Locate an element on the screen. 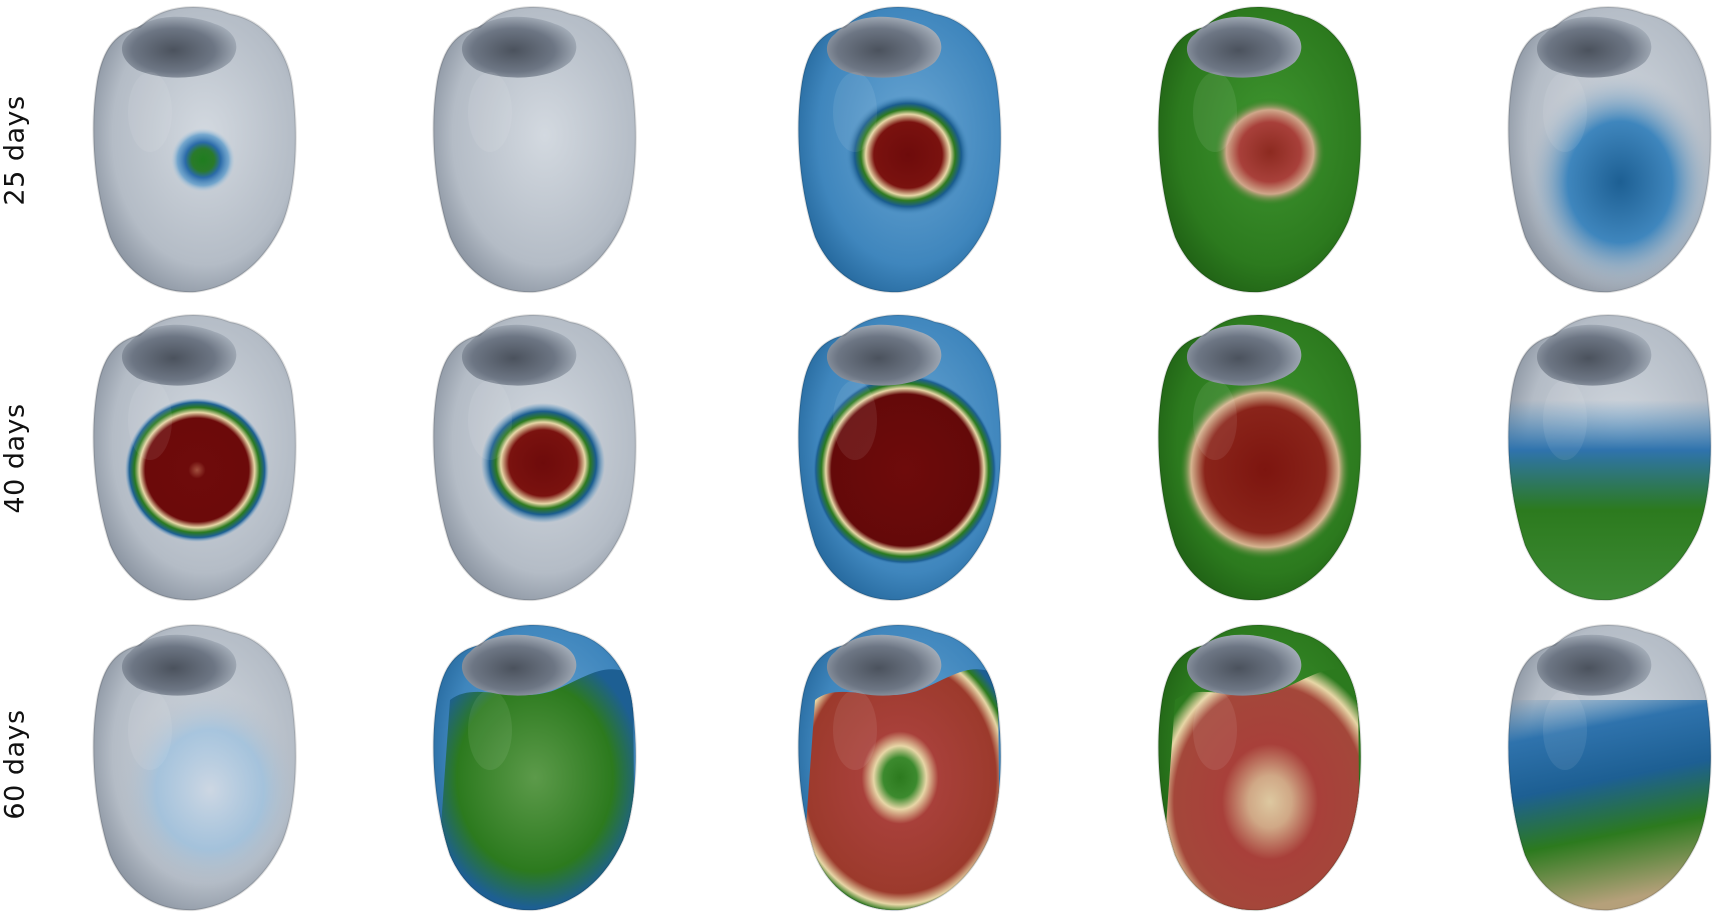 Image resolution: width=1729 pixels, height=916 pixels. tissue-panel-r3-c4 is located at coordinates (1259, 768).